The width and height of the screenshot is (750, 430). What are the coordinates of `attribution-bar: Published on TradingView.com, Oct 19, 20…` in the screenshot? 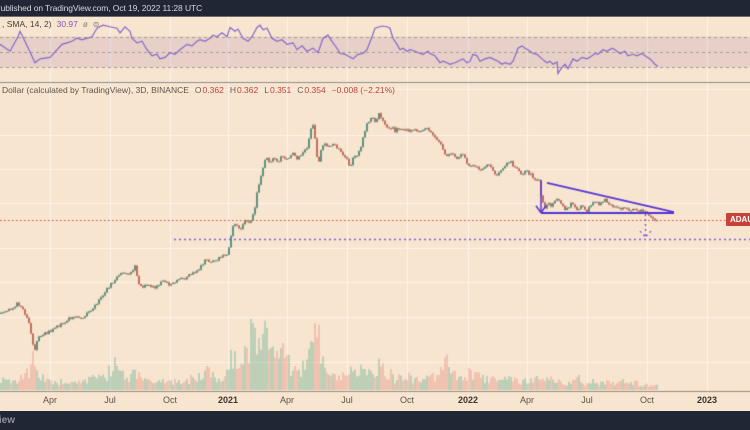 It's located at (375, 8).